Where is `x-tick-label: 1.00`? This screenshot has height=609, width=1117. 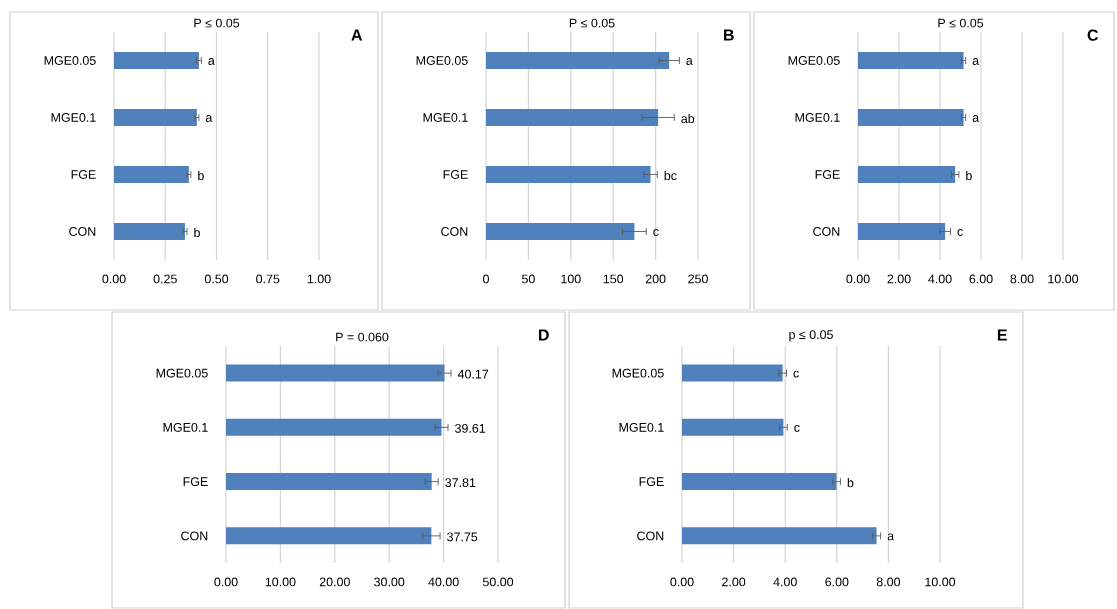
x-tick-label: 1.00 is located at coordinates (319, 279).